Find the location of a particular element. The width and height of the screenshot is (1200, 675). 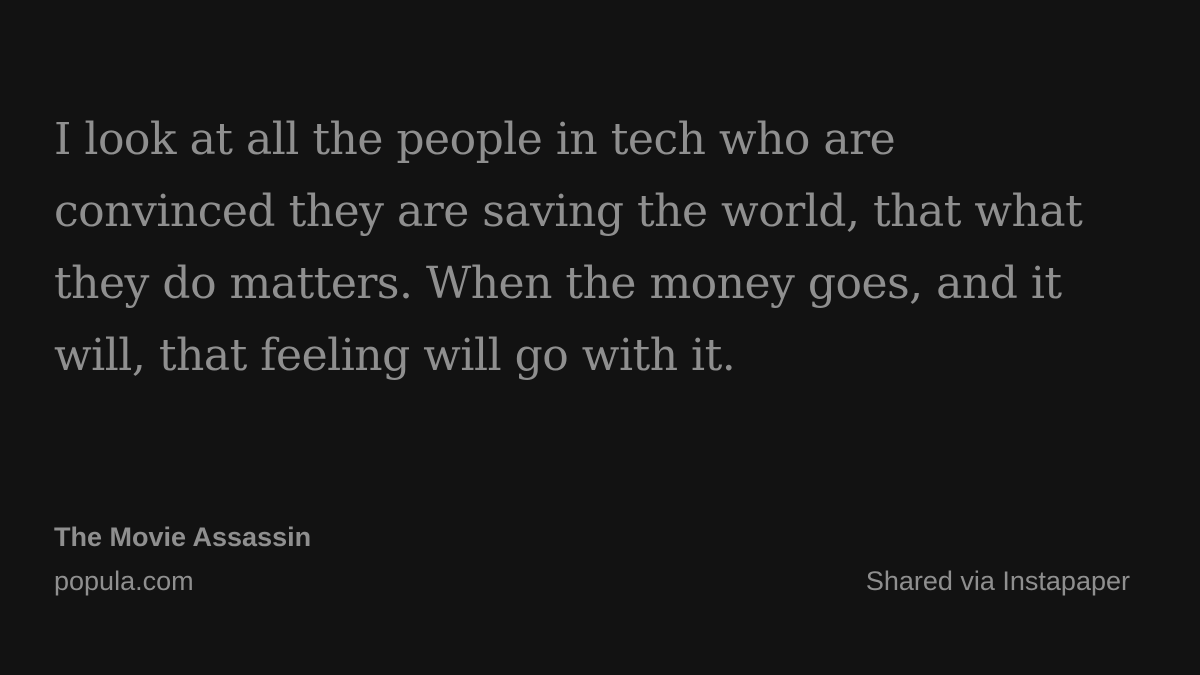

source-domain-link: popula.com is located at coordinates (124, 581).